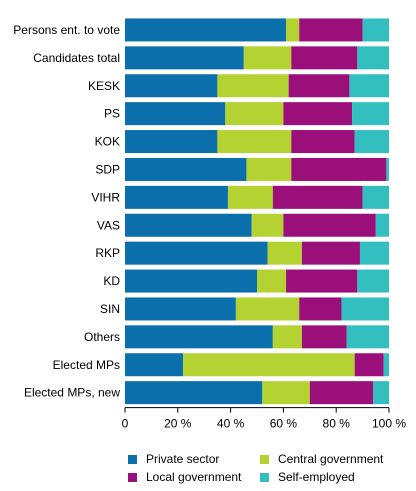  What do you see at coordinates (331, 30) in the screenshot?
I see `bar-persons-ent-to-vote-local-government` at bounding box center [331, 30].